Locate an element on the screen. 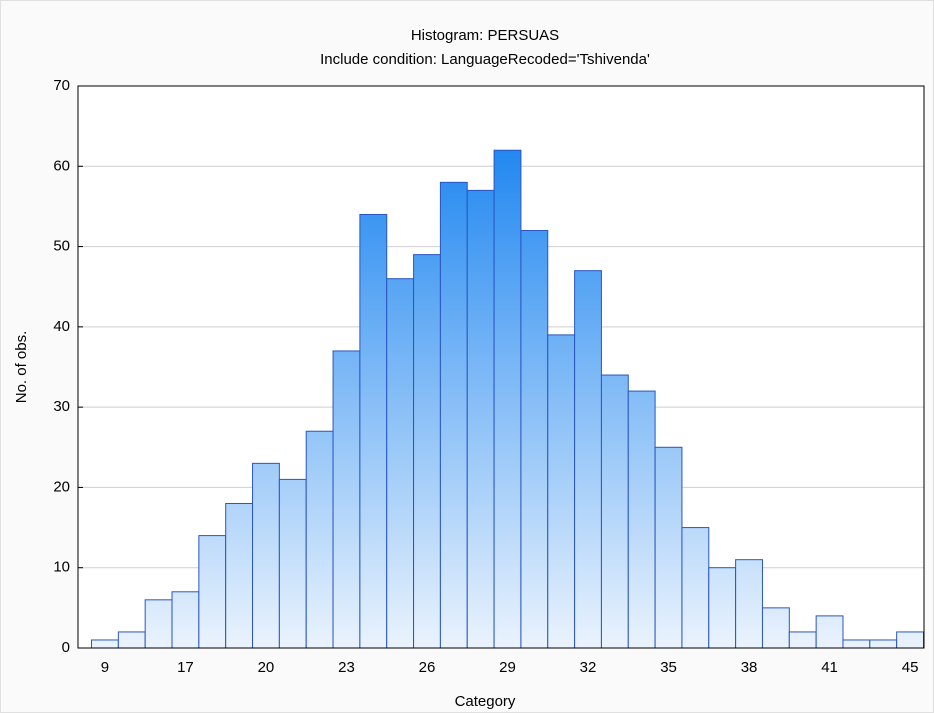  x-tick-label: 20 is located at coordinates (266, 667).